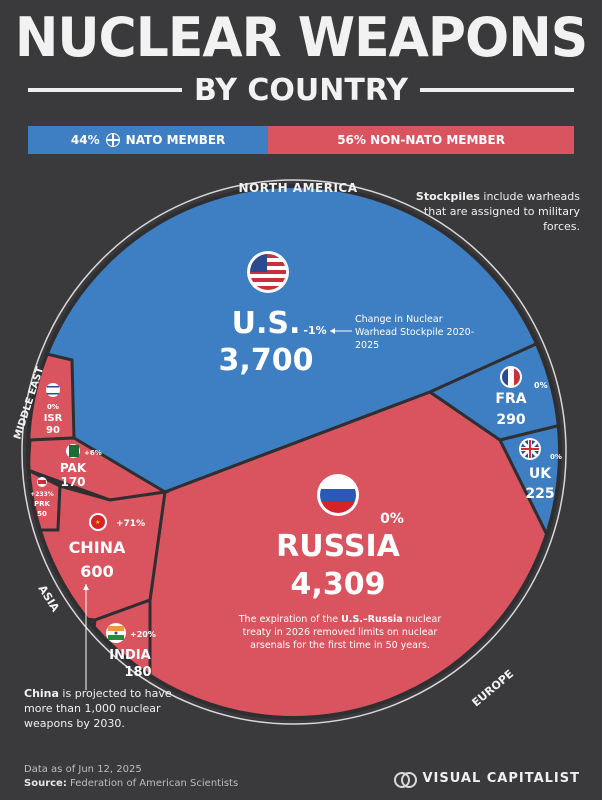 The width and height of the screenshot is (602, 800). What do you see at coordinates (332, 331) in the screenshot?
I see `change-note-arrowhead` at bounding box center [332, 331].